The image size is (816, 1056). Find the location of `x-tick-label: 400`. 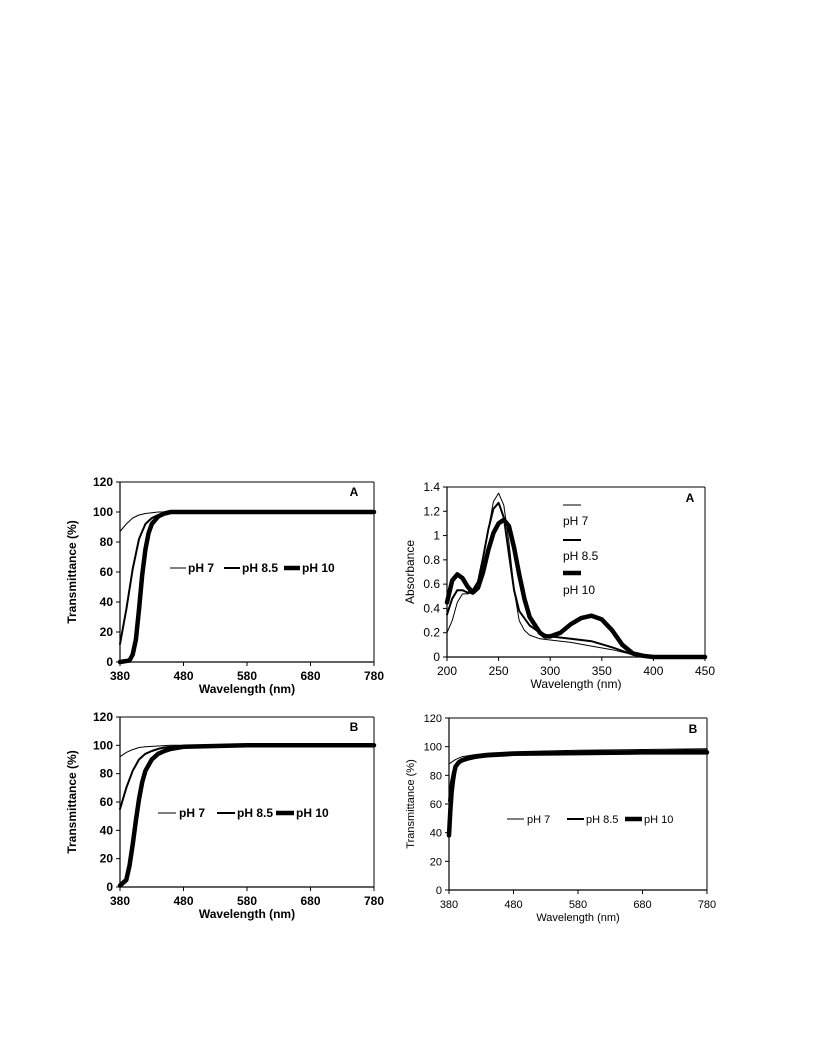

x-tick-label: 400 is located at coordinates (653, 671).